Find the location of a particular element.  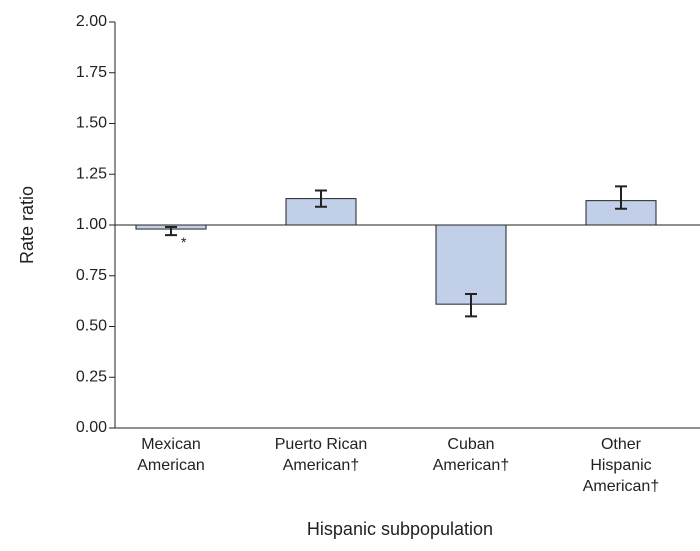

y-tick-label: 1.25 is located at coordinates (91, 173).